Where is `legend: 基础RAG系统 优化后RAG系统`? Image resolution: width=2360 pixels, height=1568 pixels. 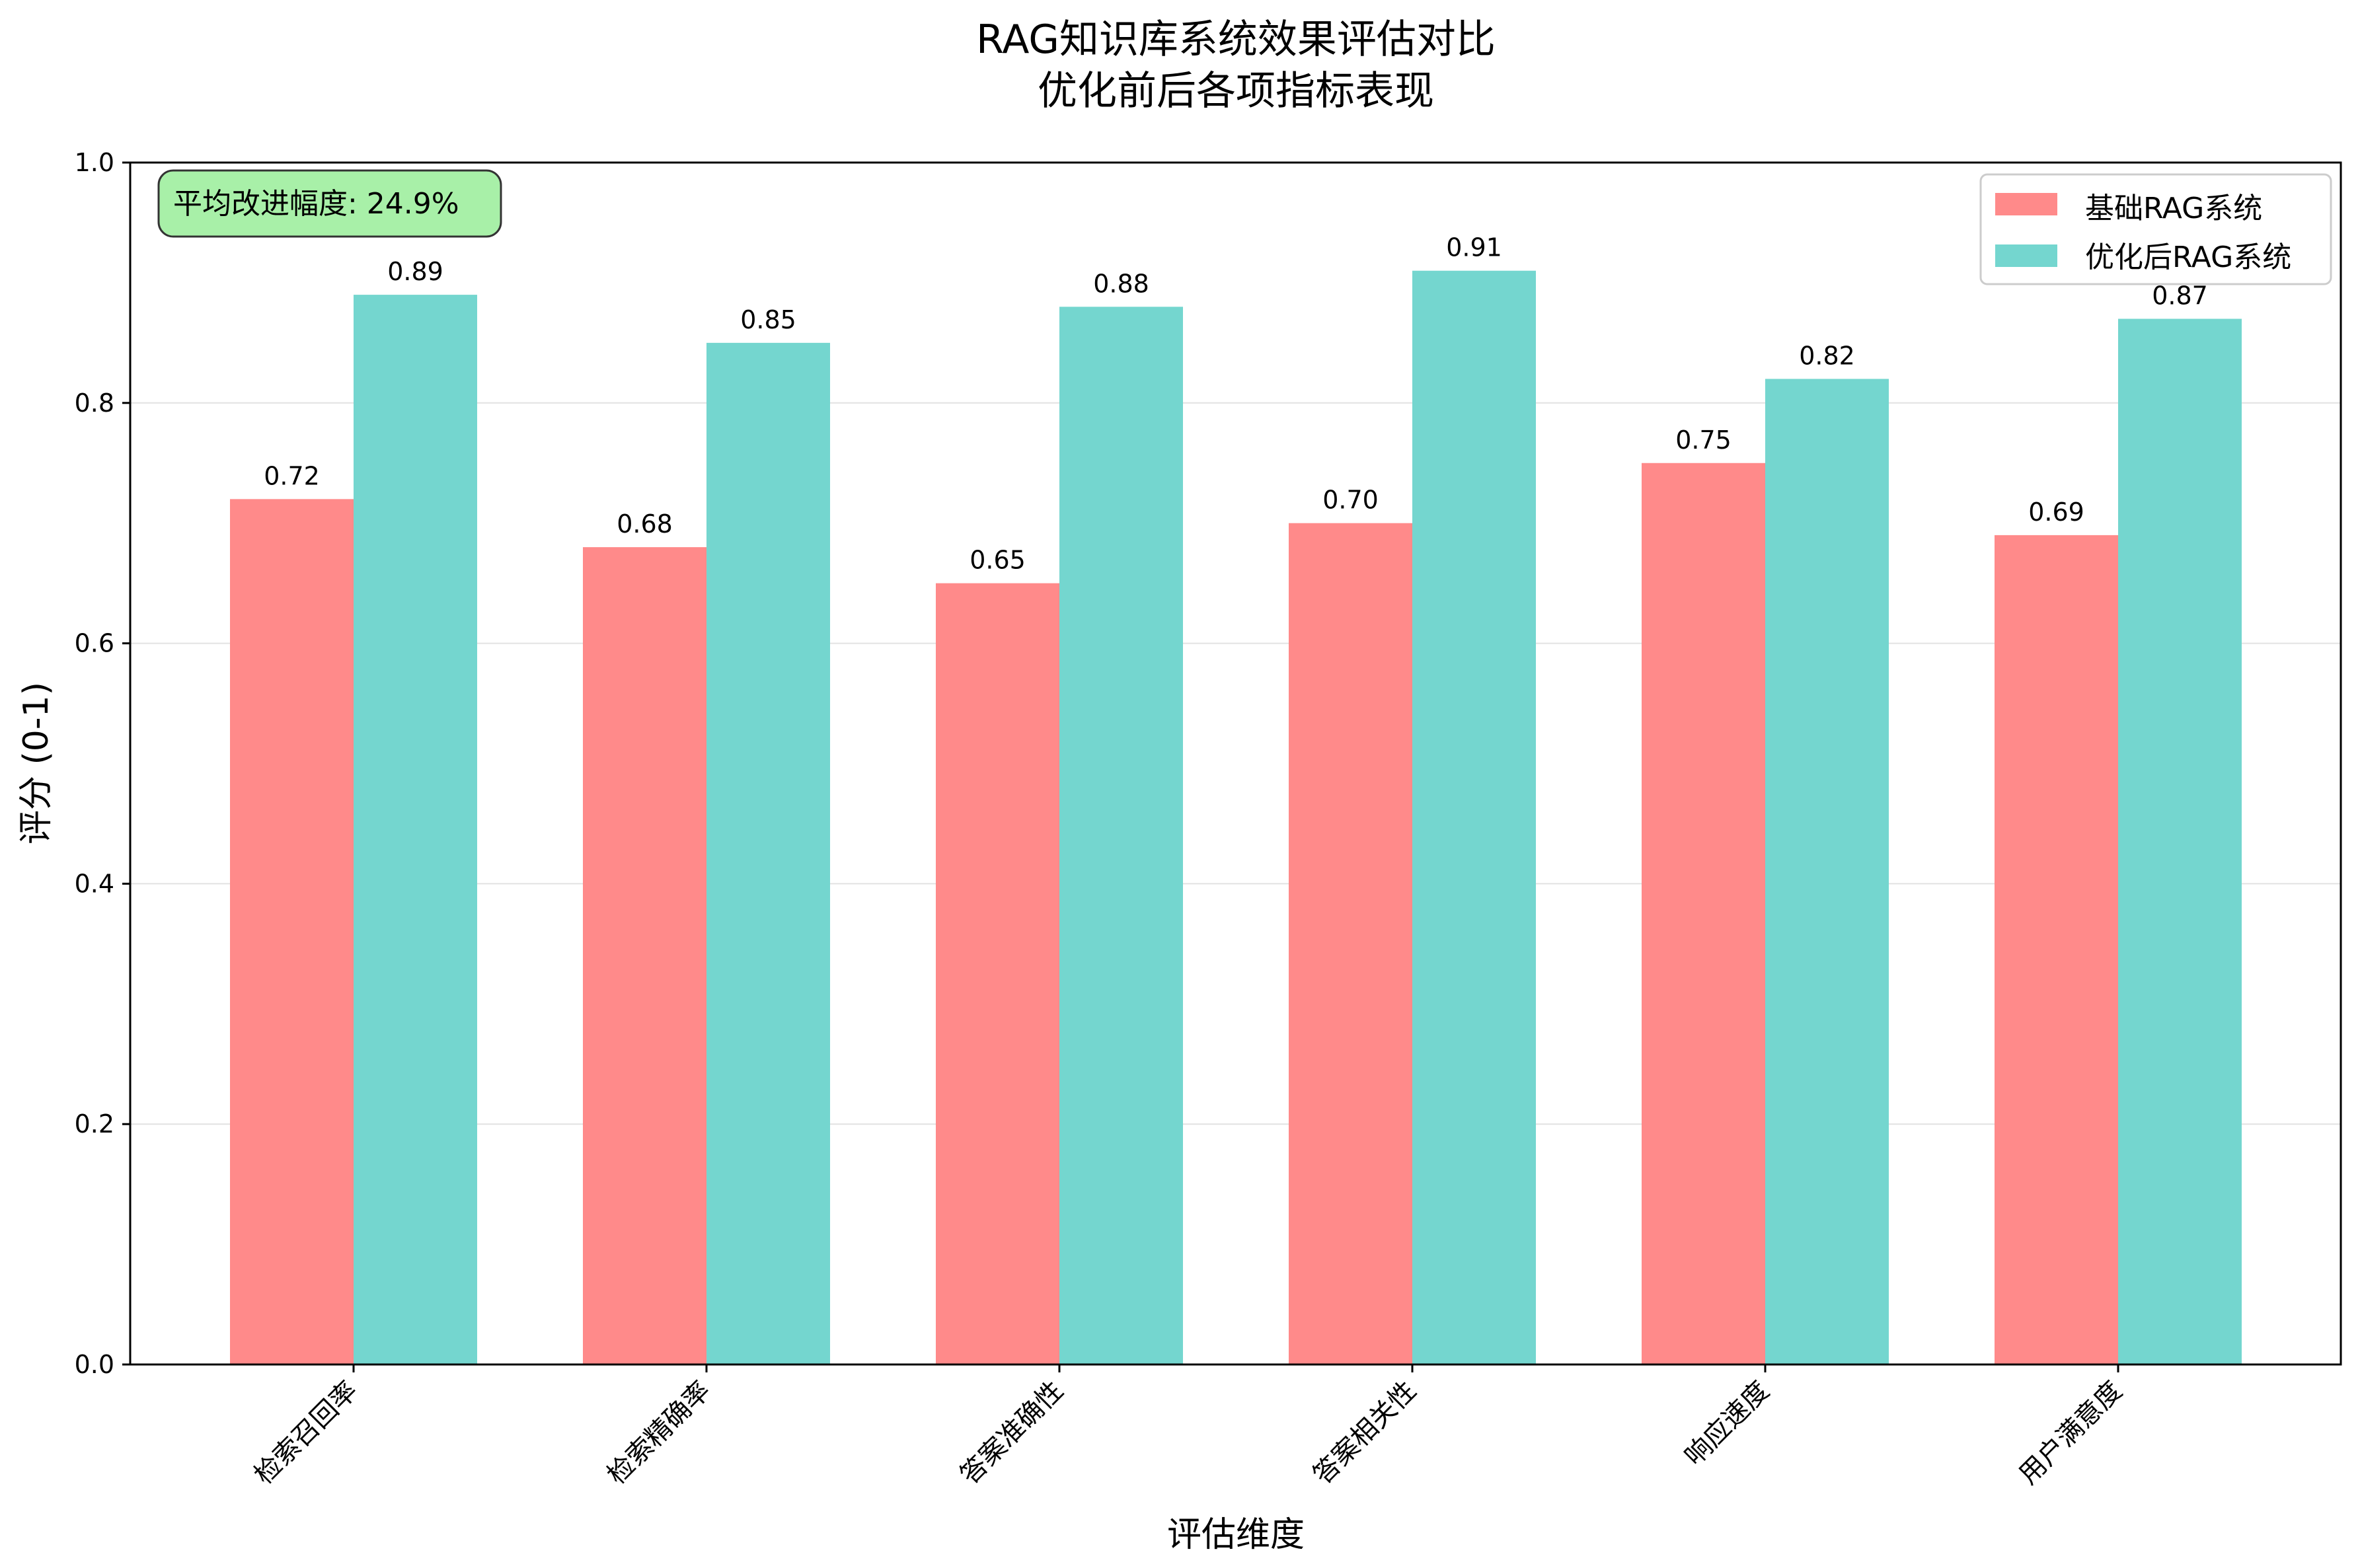 legend: 基础RAG系统 优化后RAG系统 is located at coordinates (2155, 229).